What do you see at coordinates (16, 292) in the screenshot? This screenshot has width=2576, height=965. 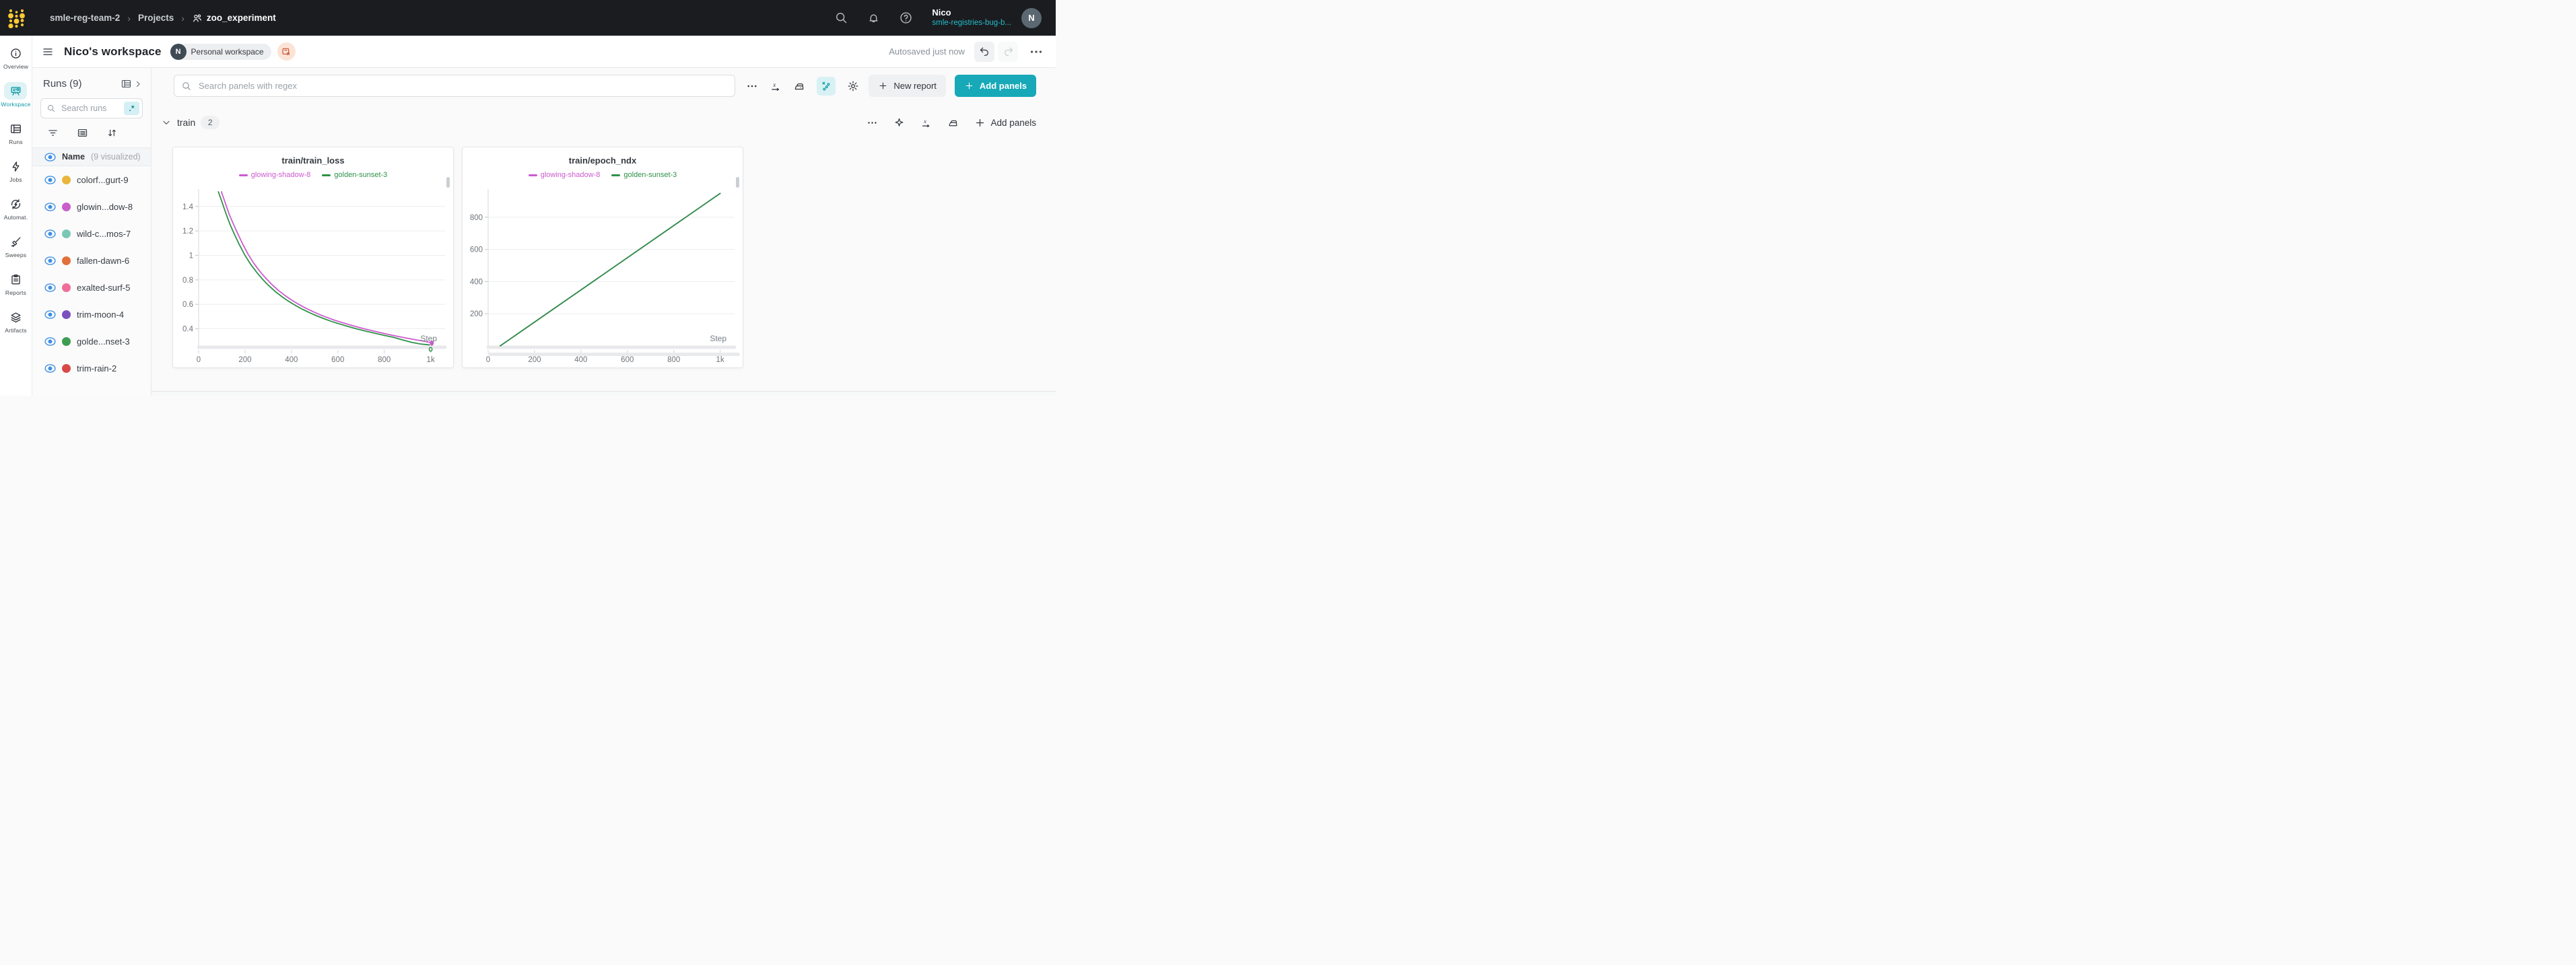 I see `rail-item-label: Reports` at bounding box center [16, 292].